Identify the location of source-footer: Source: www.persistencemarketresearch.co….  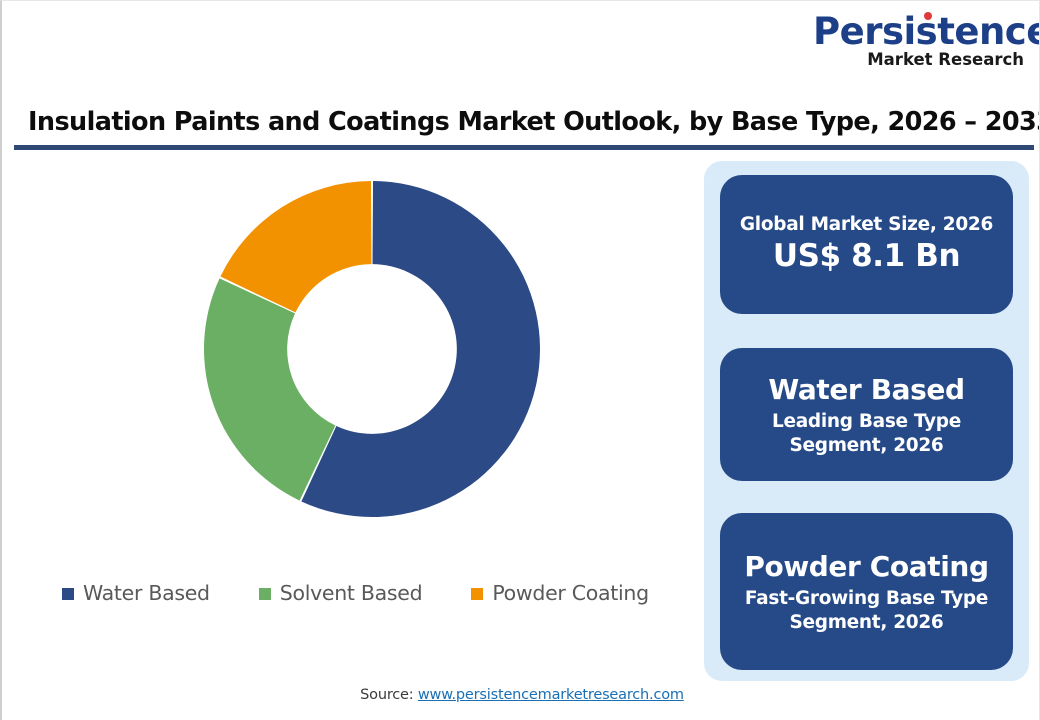
(520, 695).